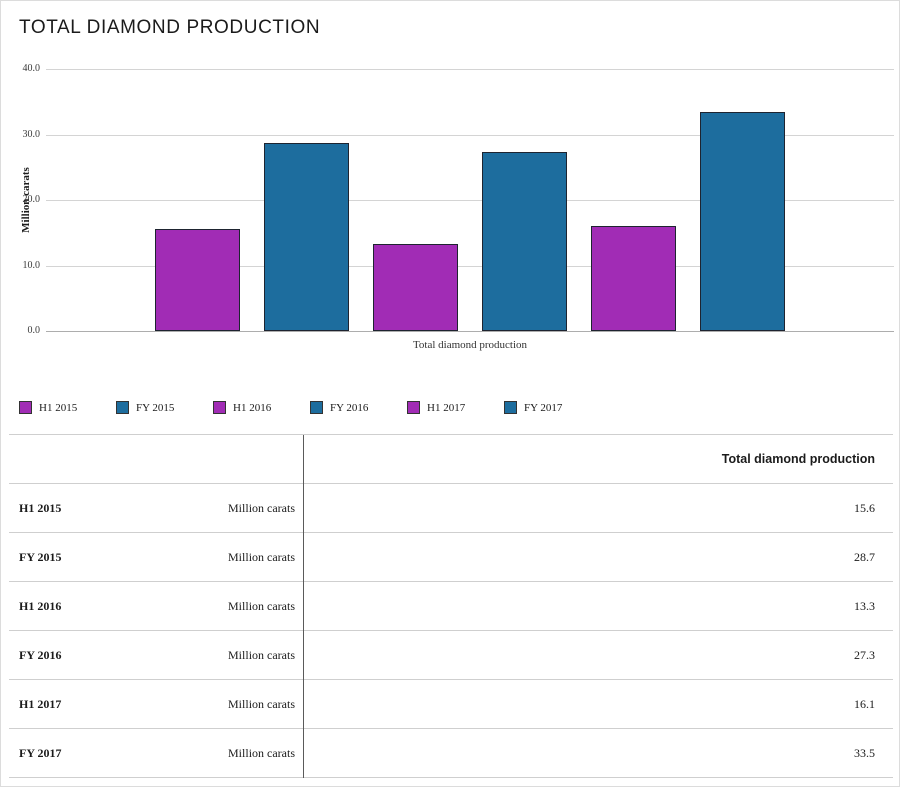 This screenshot has width=900, height=787. I want to click on row-label: FY 2016, so click(40, 654).